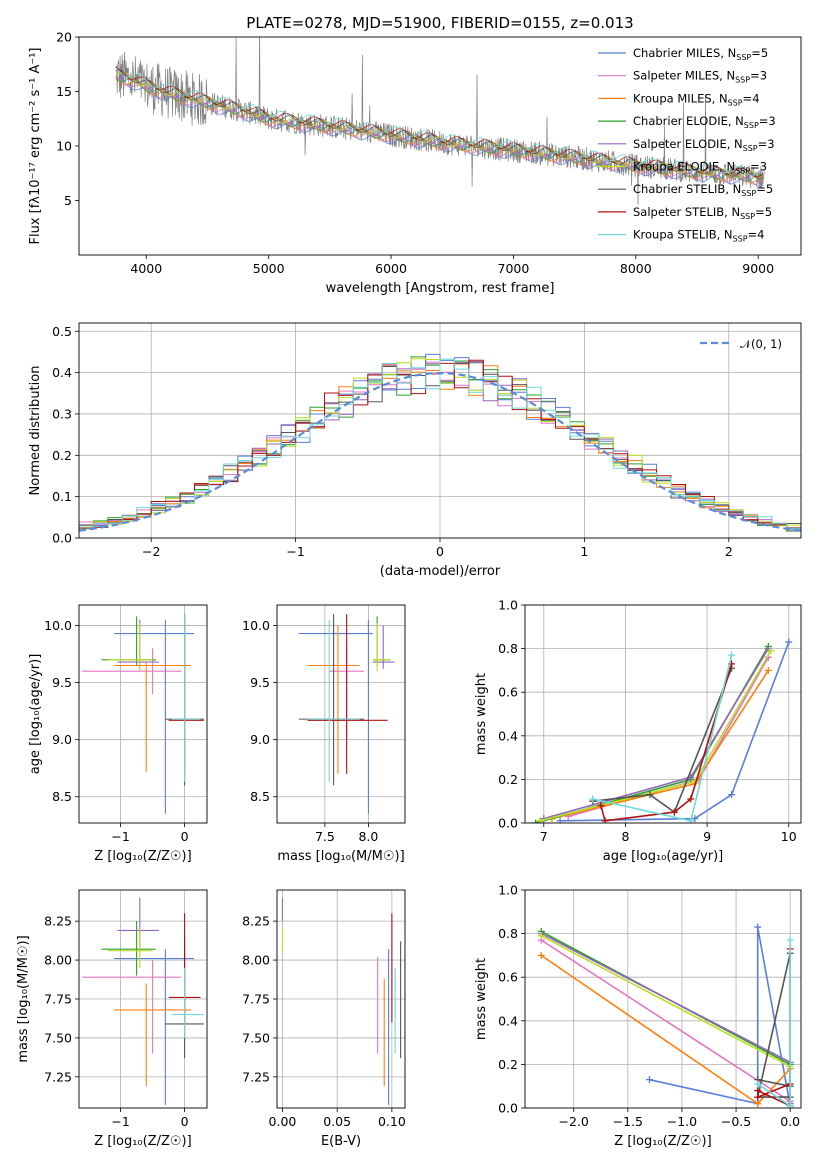  I want to click on legend-series-name: Kroupa MILES, so click(672, 98).